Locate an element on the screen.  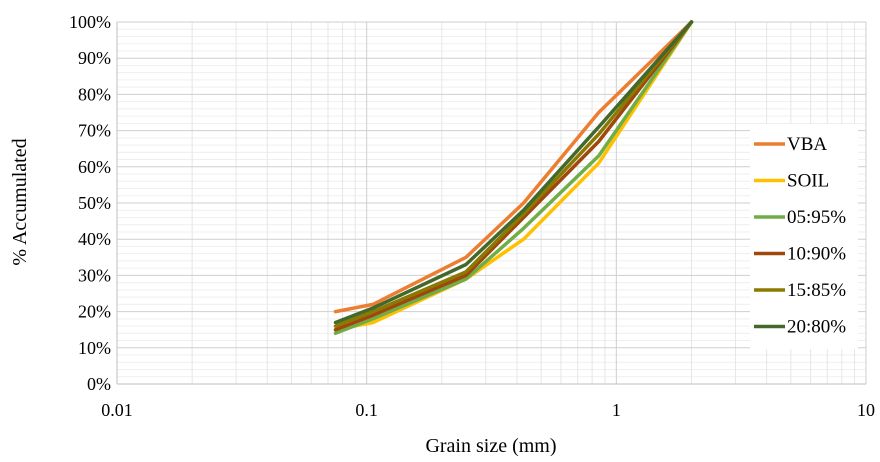
legend-background is located at coordinates (804, 236).